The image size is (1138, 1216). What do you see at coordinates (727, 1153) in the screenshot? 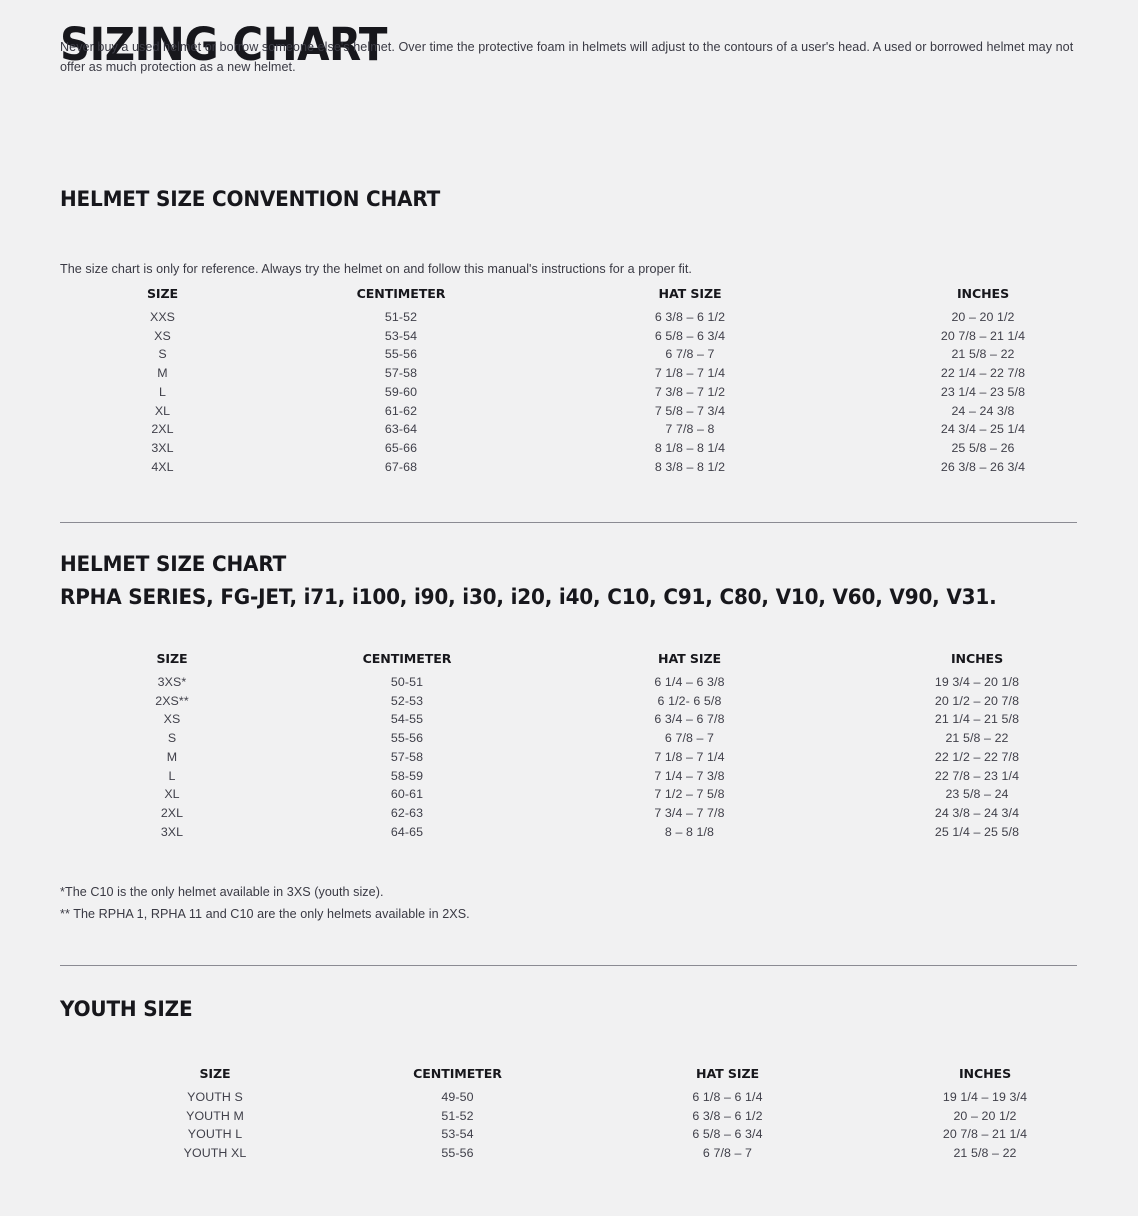
I see `cell-hat: 6 7/8 – 7` at bounding box center [727, 1153].